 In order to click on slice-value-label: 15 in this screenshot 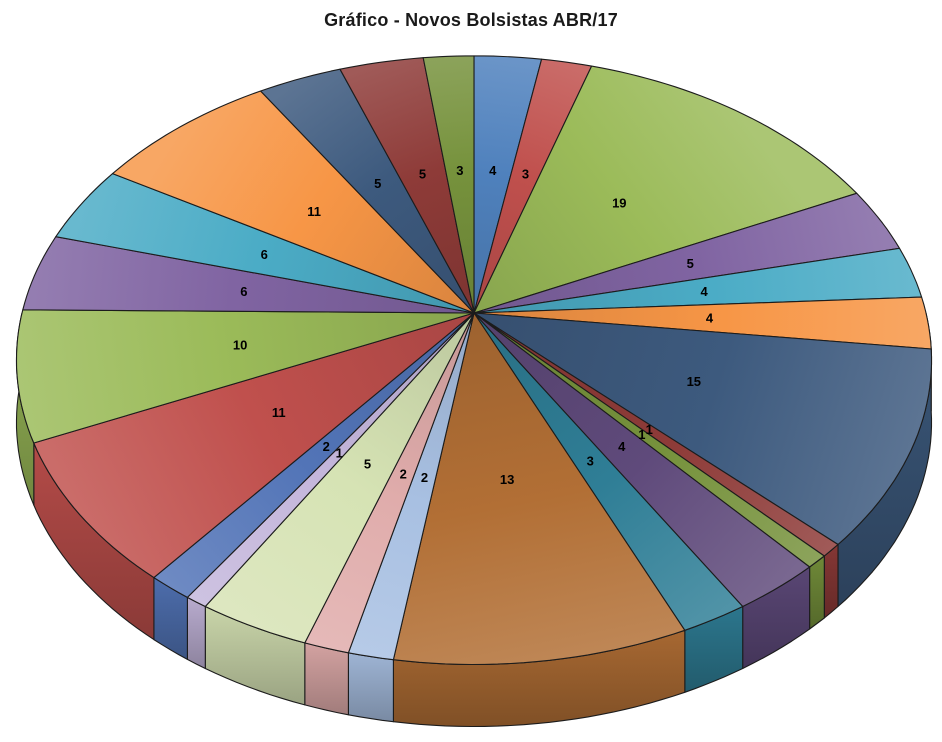, I will do `click(694, 381)`.